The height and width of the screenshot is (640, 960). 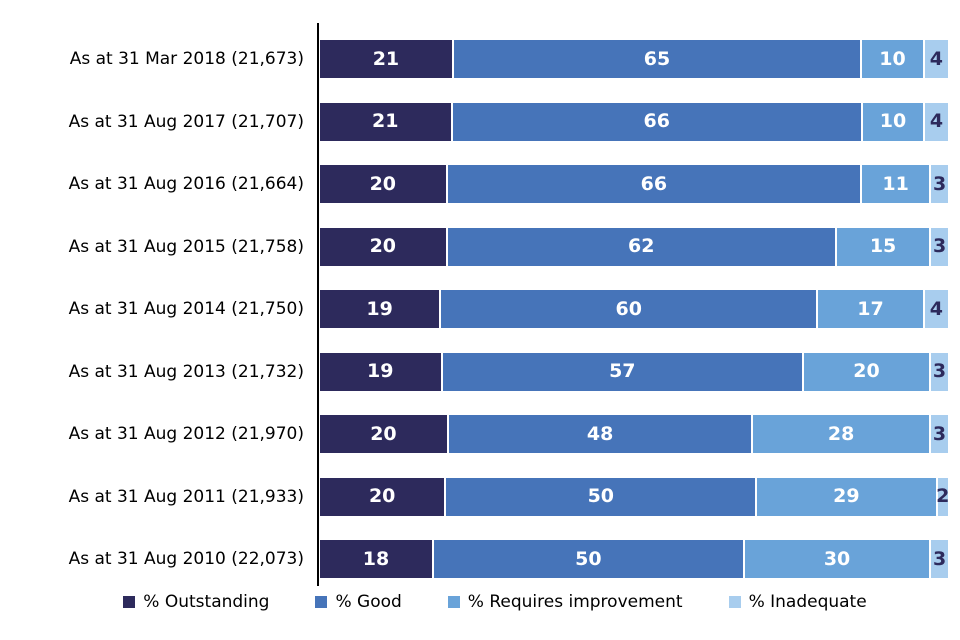 I want to click on chart-row: As at 31 Aug 2014 (21,750) 19 60 17 4, so click(x=474, y=309).